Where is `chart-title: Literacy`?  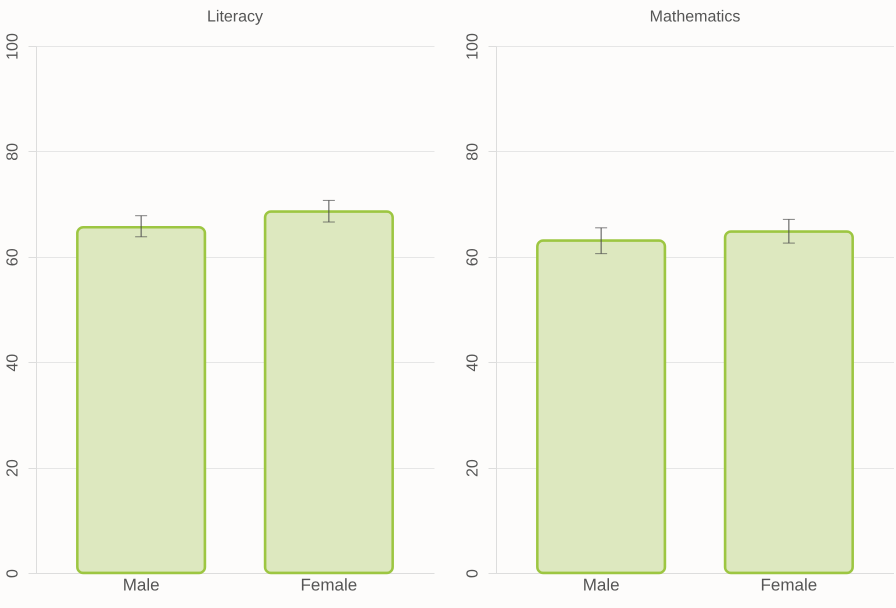
chart-title: Literacy is located at coordinates (235, 17).